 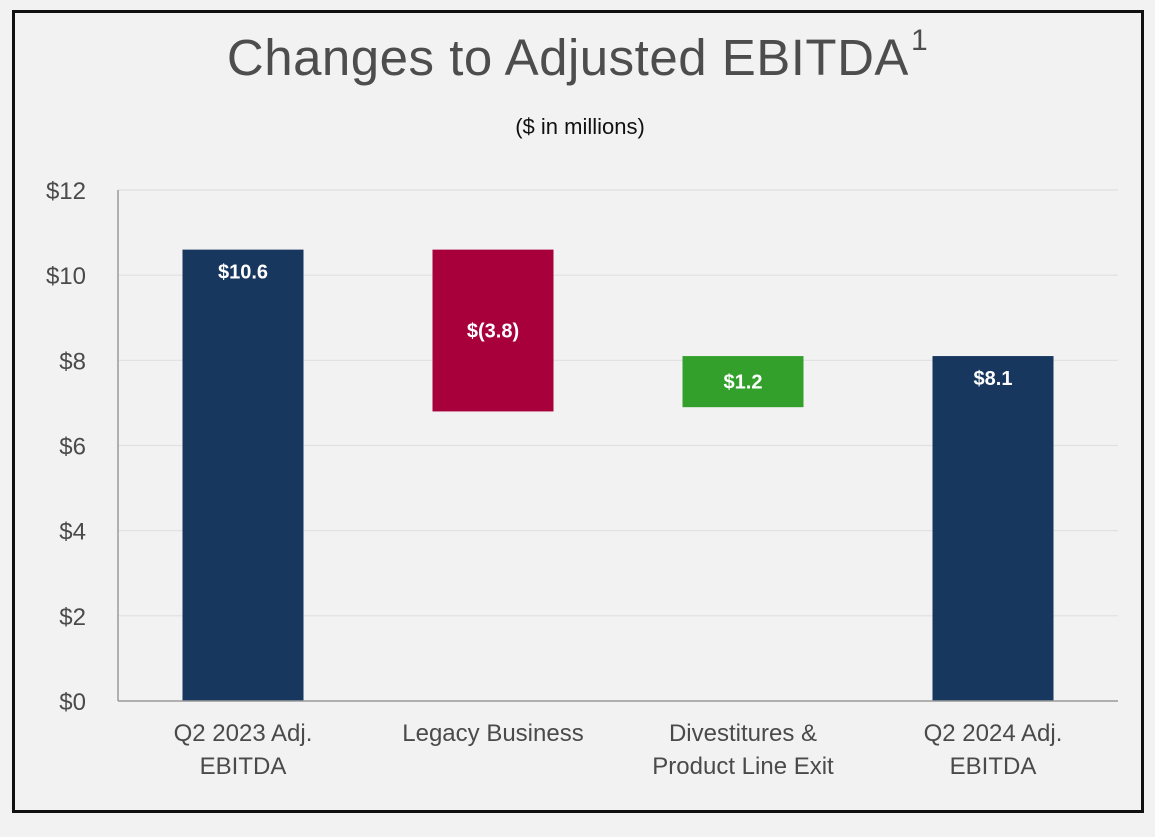 What do you see at coordinates (492, 733) in the screenshot?
I see `x-category-label: Legacy Business` at bounding box center [492, 733].